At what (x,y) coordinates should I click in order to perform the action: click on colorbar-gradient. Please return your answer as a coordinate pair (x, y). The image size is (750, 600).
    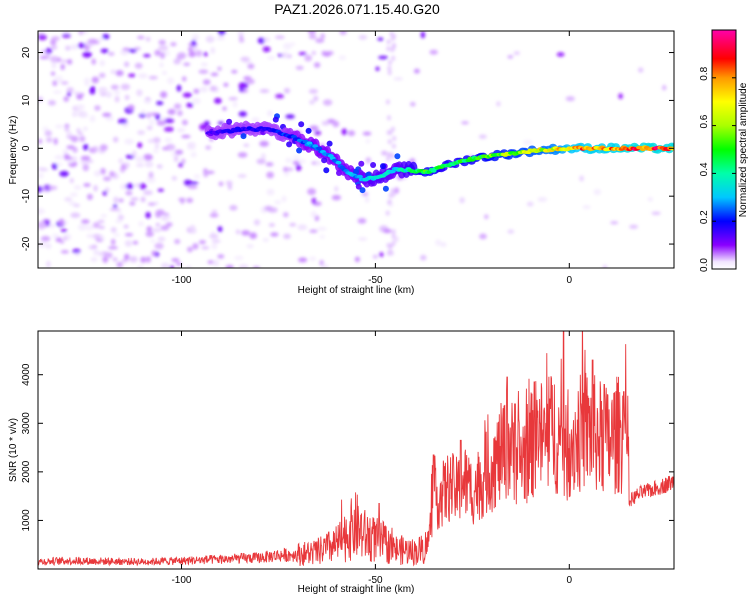
    Looking at the image, I should click on (724, 149).